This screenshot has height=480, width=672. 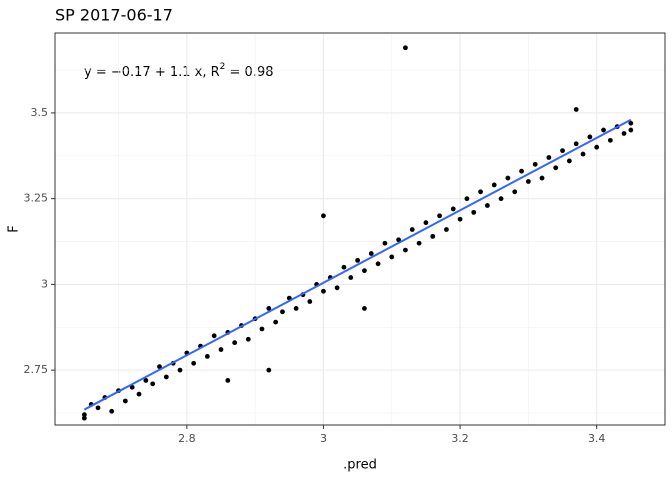 I want to click on annotation-text: y = −0.17 + 1.1 x, R, so click(x=152, y=72).